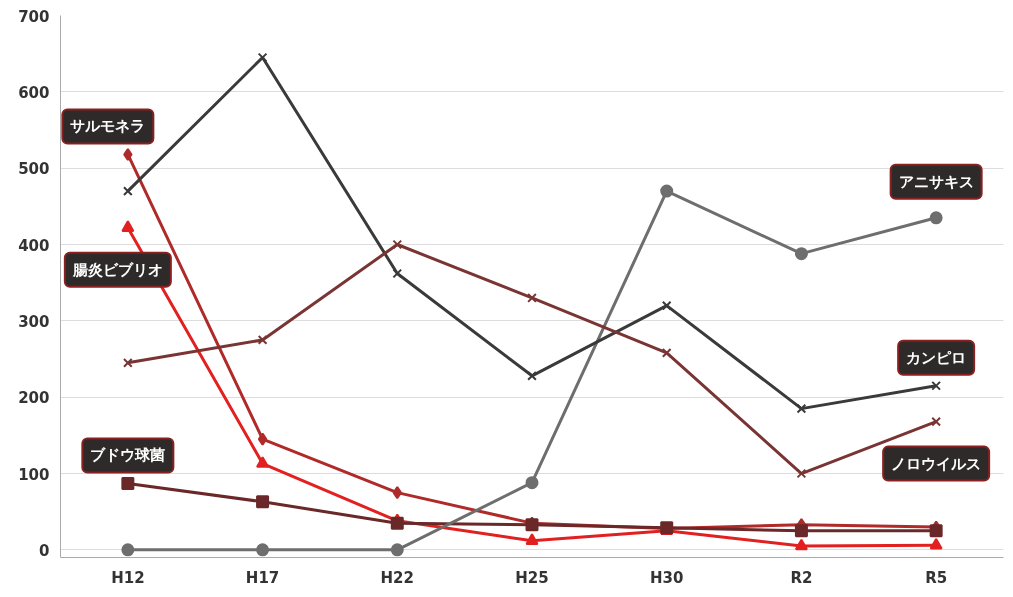 Image resolution: width=1013 pixels, height=597 pixels. Describe the element at coordinates (34, 474) in the screenshot. I see `y-tick-label: 100` at that location.